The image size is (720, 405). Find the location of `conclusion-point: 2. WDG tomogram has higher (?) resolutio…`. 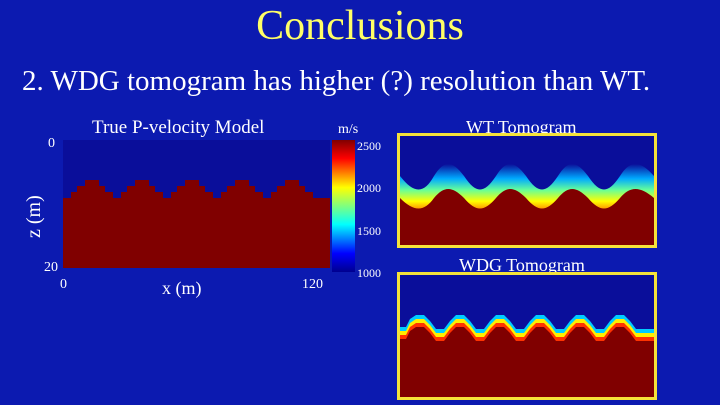

conclusion-point: 2. WDG tomogram has higher (?) resolutio… is located at coordinates (336, 81).